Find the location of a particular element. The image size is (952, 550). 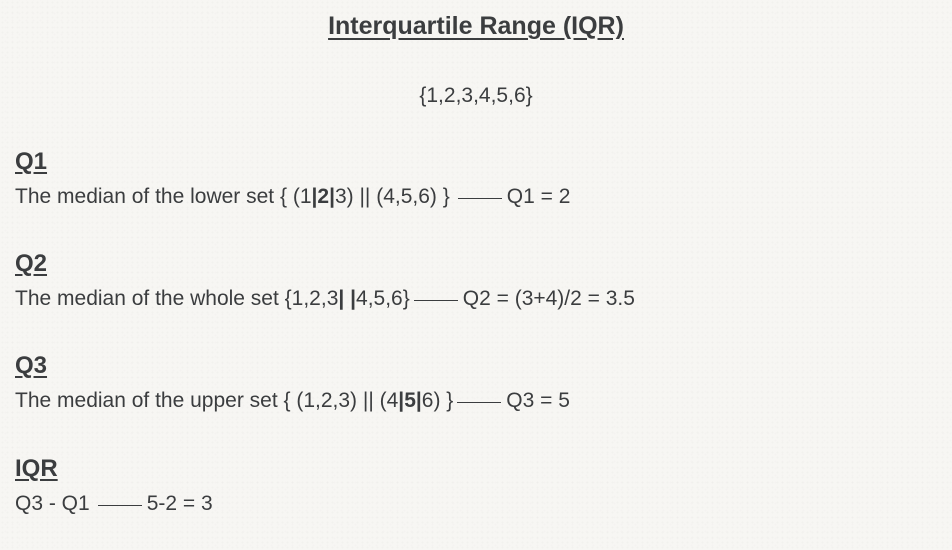

q1-text-a: The median of the lower set { (1 is located at coordinates (163, 196).